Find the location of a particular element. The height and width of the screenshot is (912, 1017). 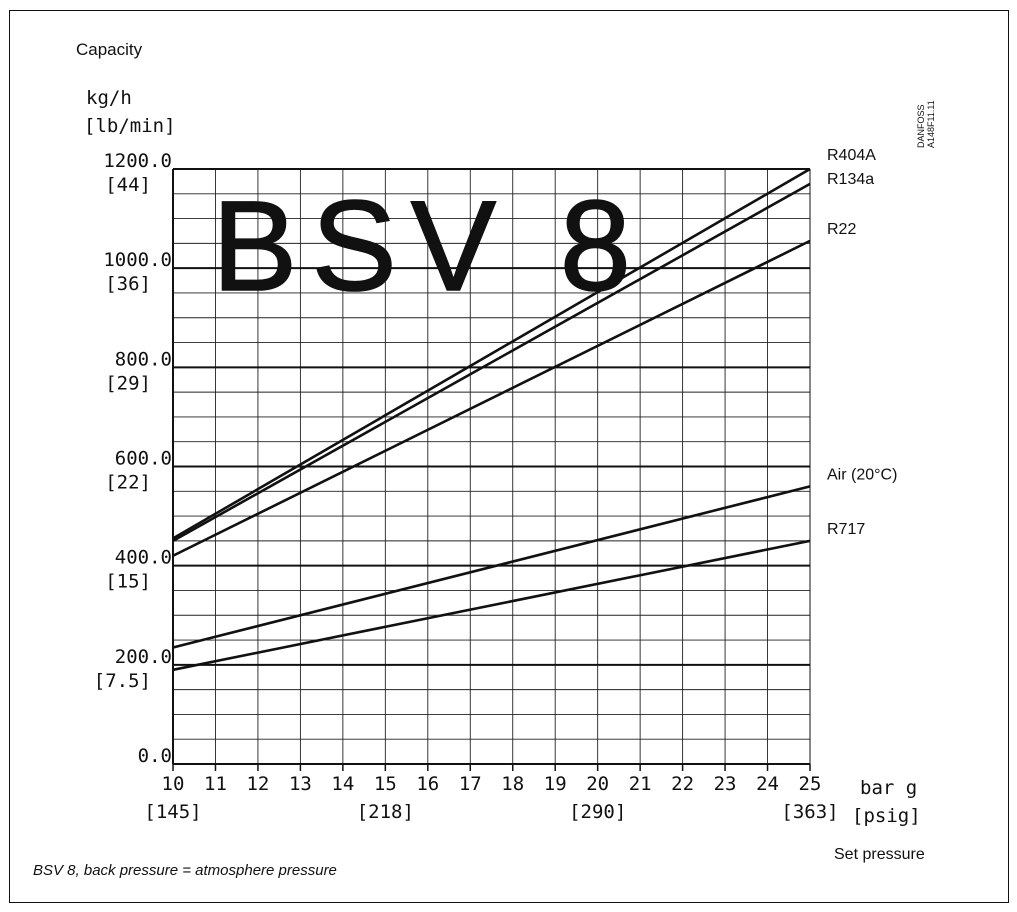

x-tick-label: 14 is located at coordinates (342, 784).